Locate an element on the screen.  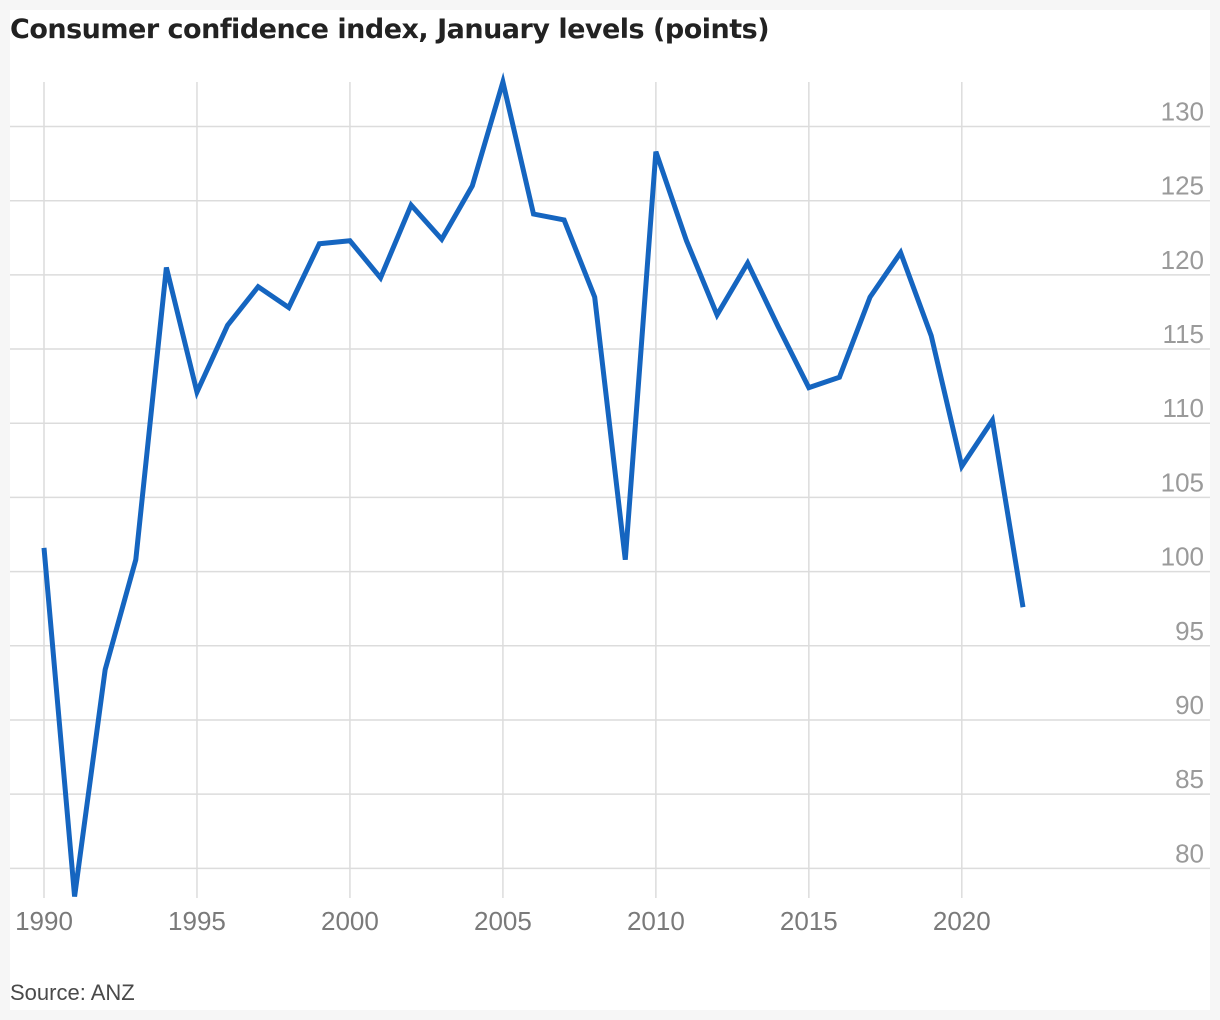
y-tick-label: 110 is located at coordinates (1183, 408).